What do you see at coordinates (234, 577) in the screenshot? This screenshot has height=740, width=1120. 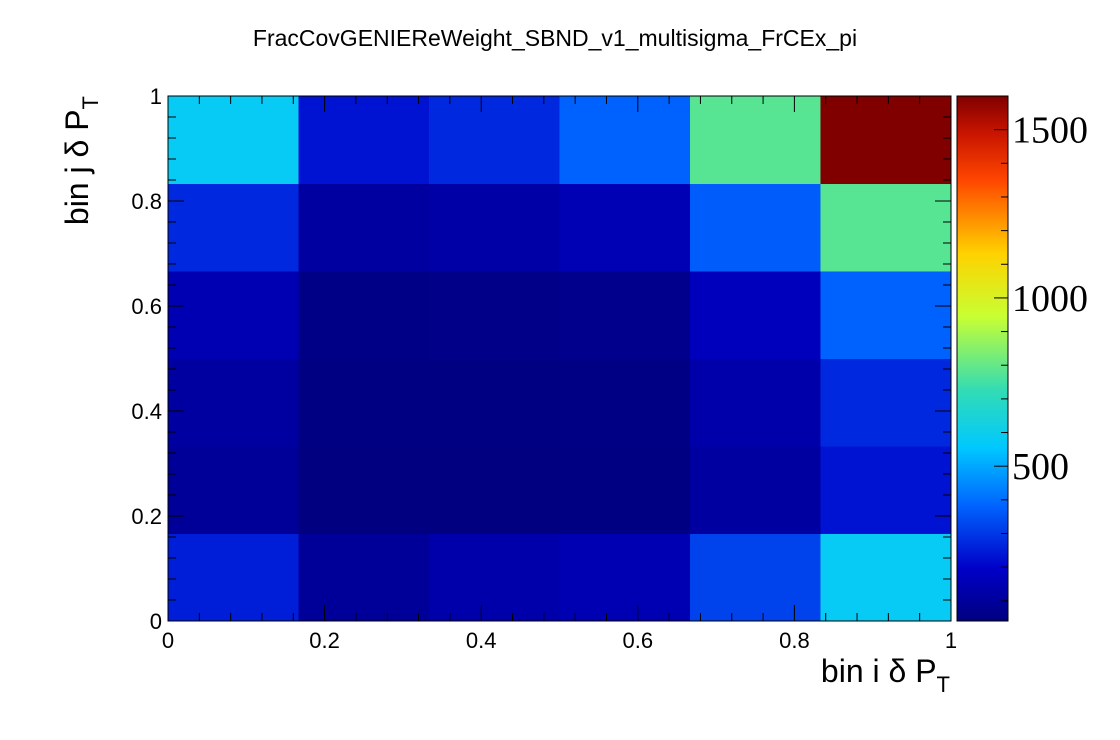 I see `heatmap-cell-r0-c0` at bounding box center [234, 577].